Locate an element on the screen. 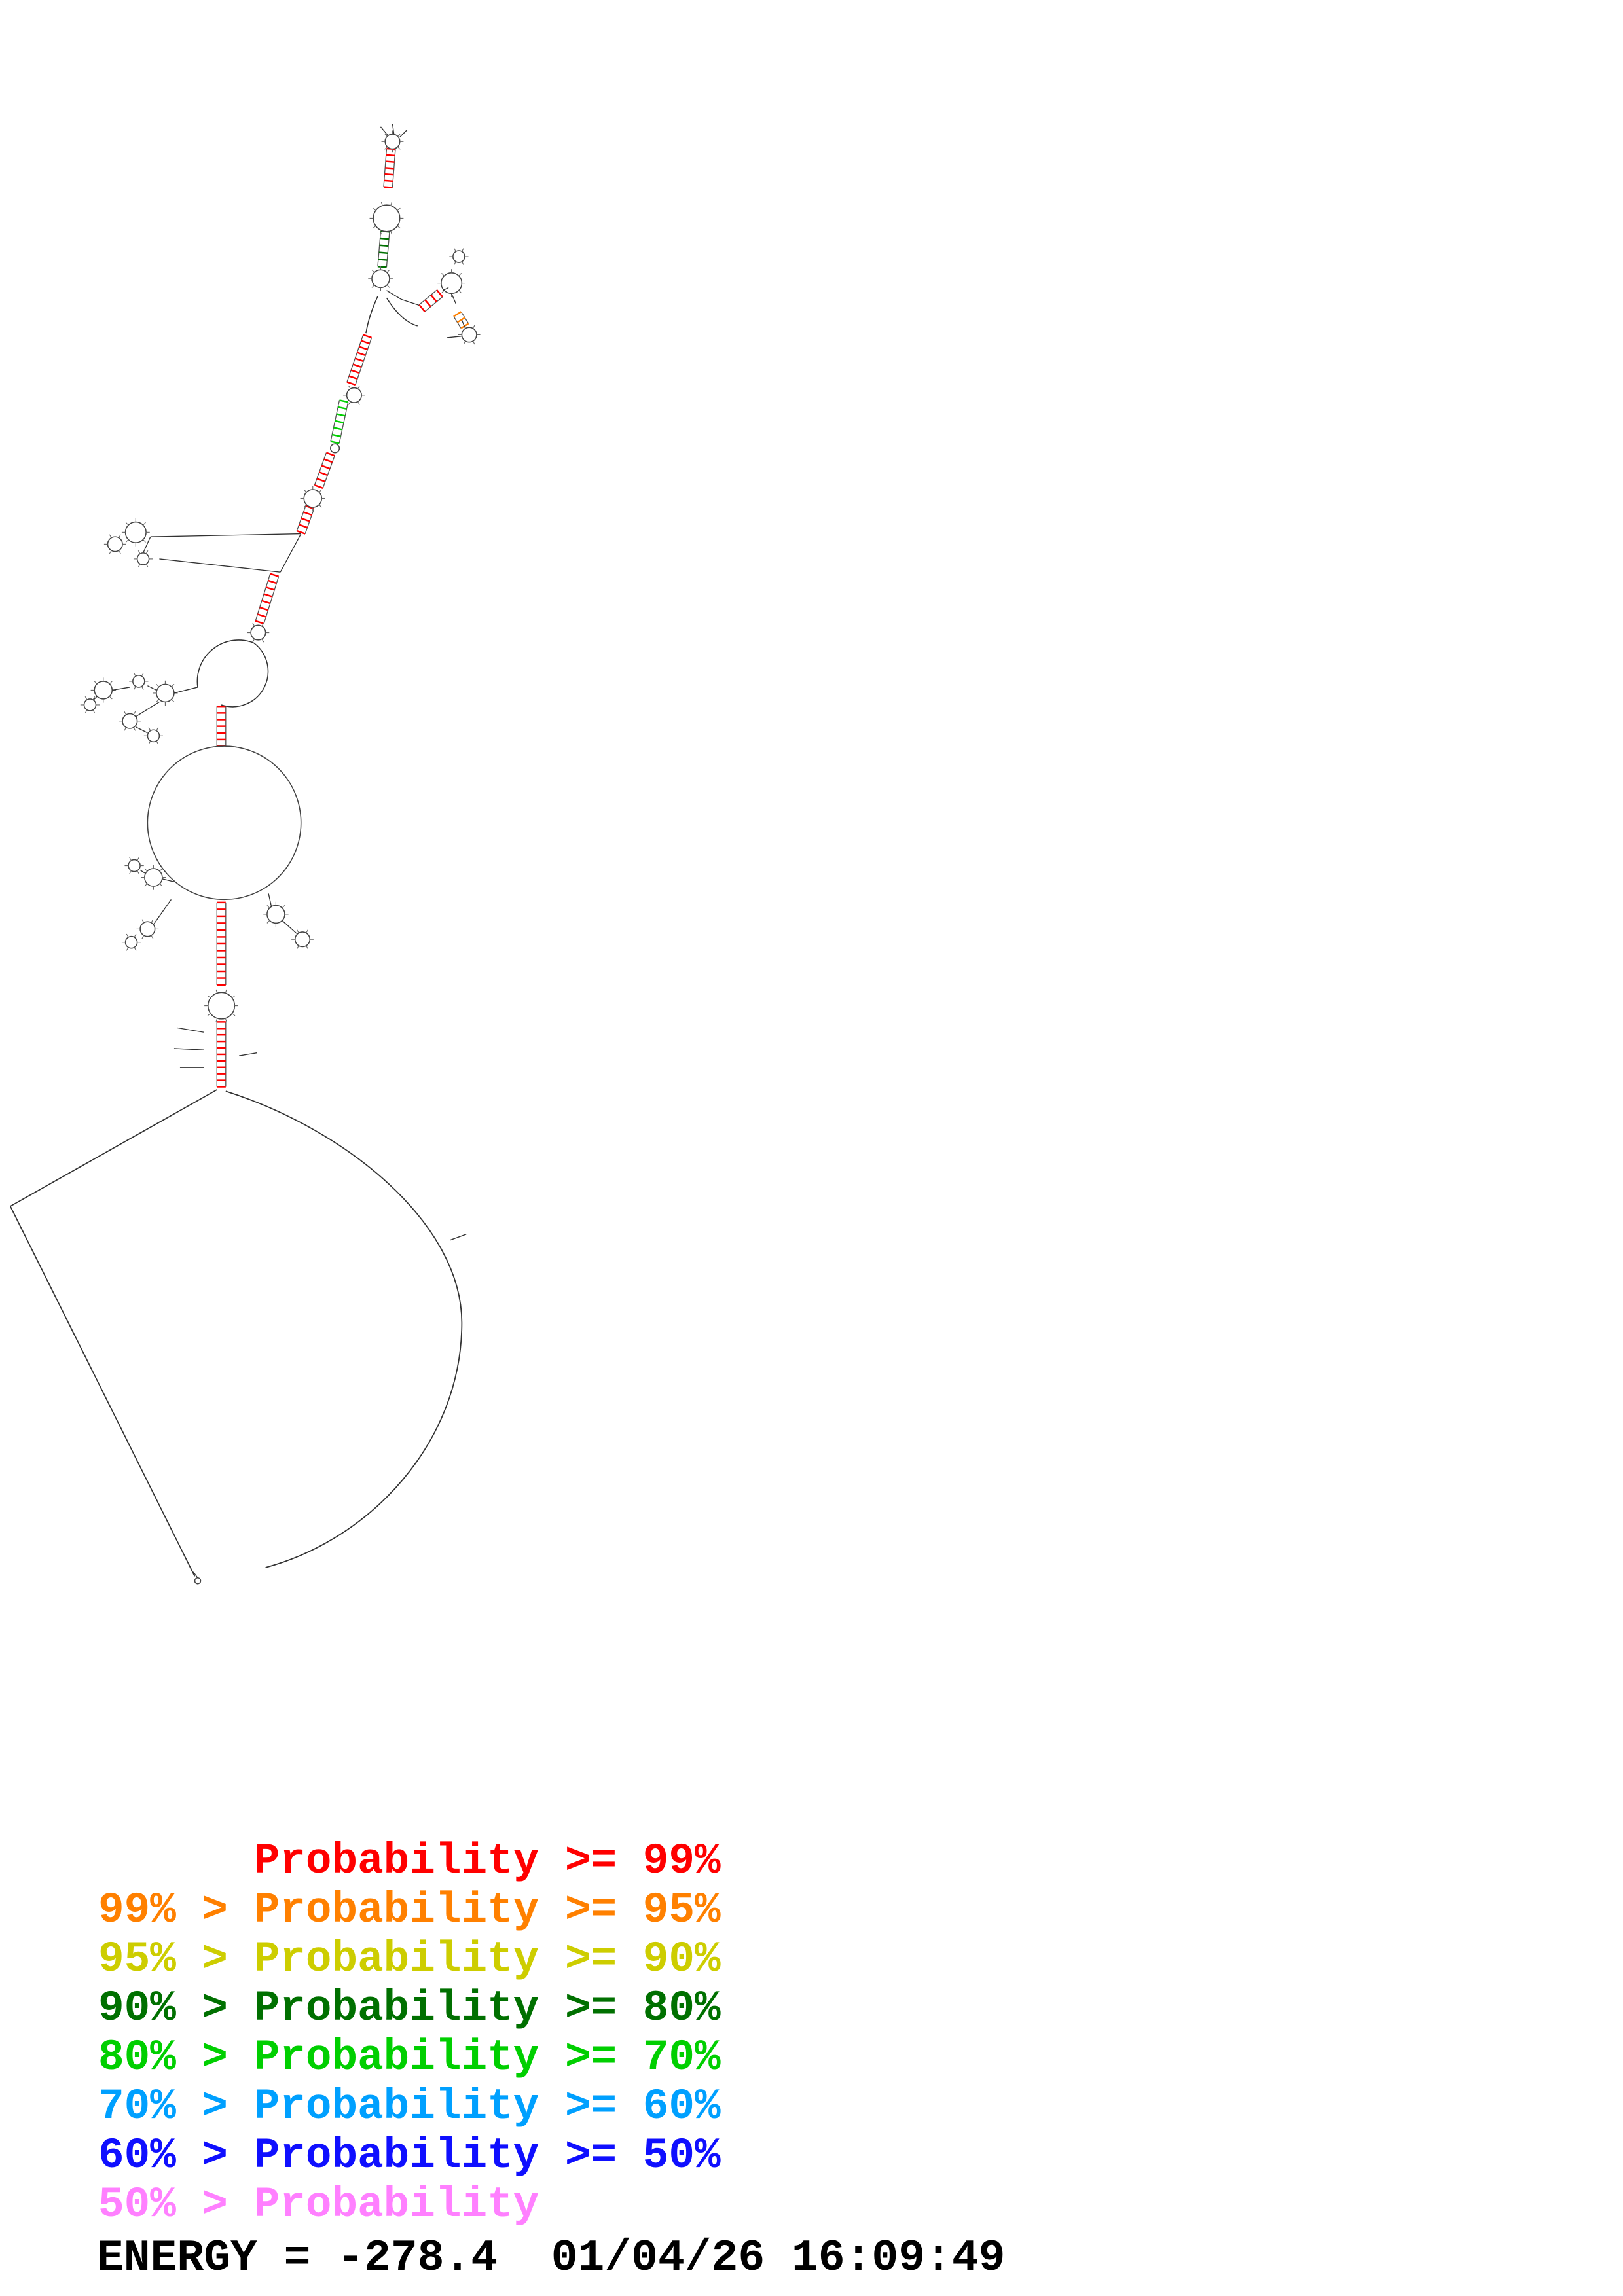 This screenshot has height=2296, width=1623. legend-entry: 70% > Probability >= 60% is located at coordinates (409, 2106).